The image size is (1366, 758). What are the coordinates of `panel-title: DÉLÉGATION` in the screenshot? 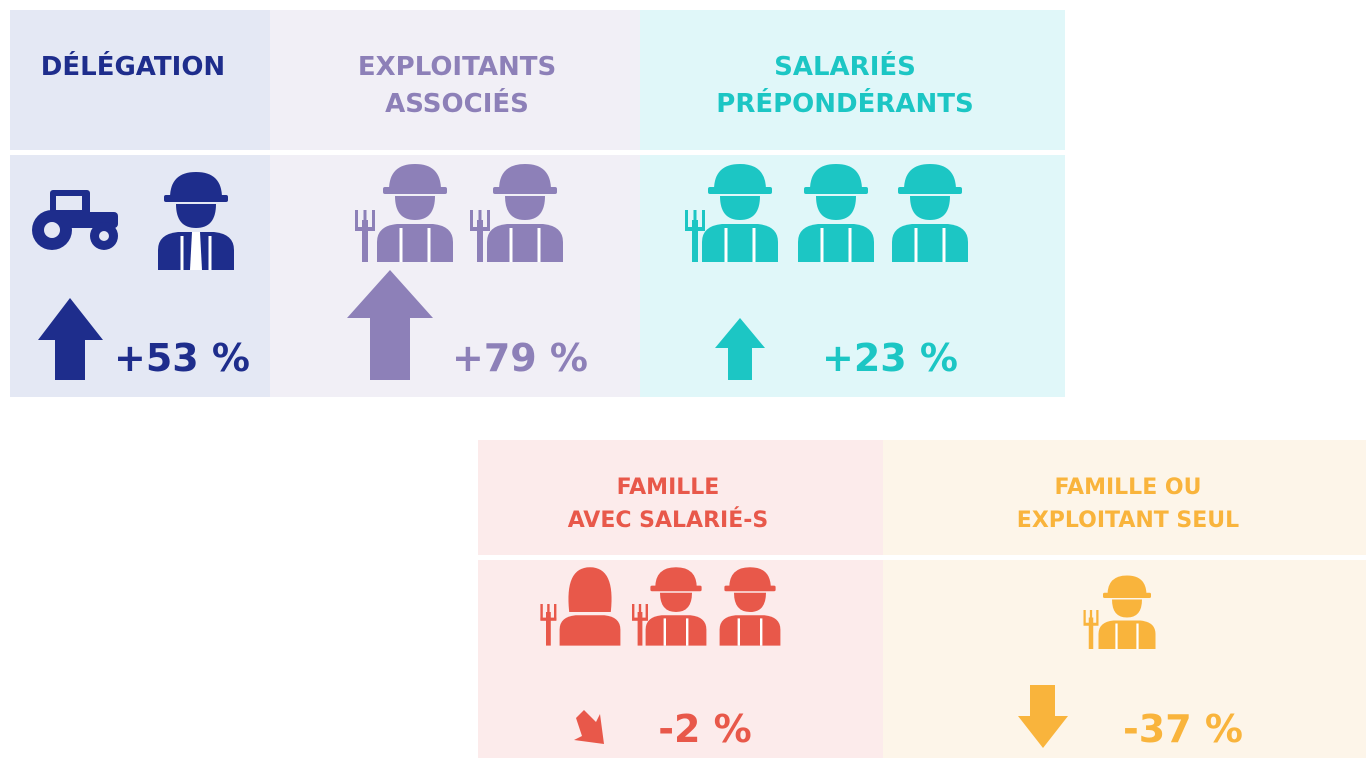 It's located at (133, 66).